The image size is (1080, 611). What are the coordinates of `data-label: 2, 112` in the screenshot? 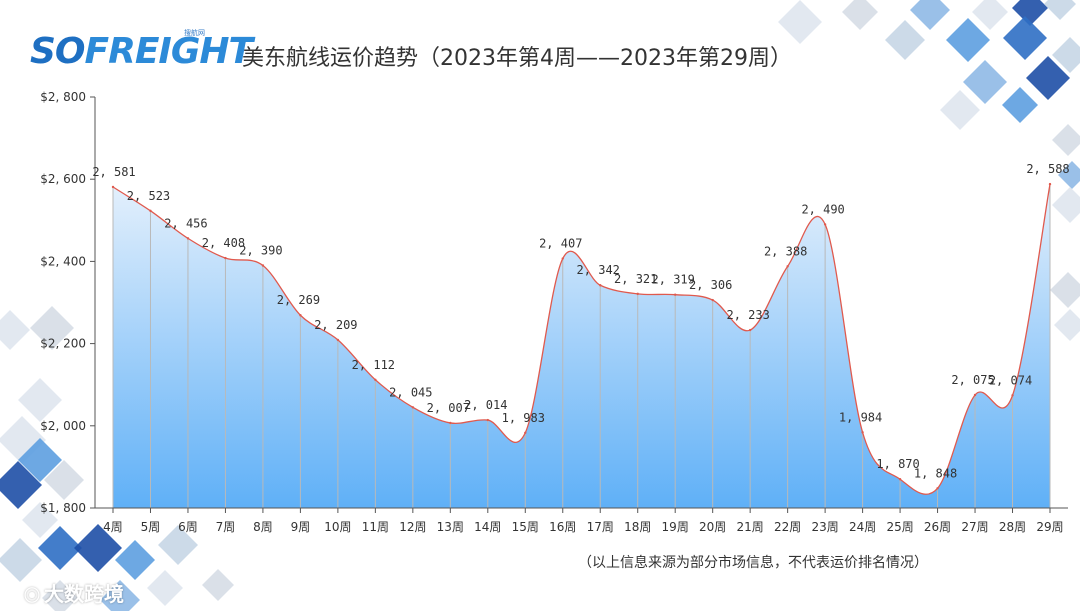 It's located at (373, 365).